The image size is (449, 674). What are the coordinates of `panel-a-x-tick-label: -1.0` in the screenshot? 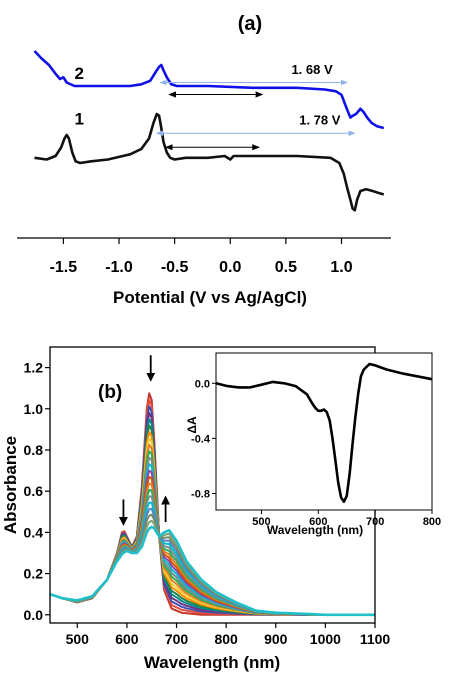 It's located at (119, 267).